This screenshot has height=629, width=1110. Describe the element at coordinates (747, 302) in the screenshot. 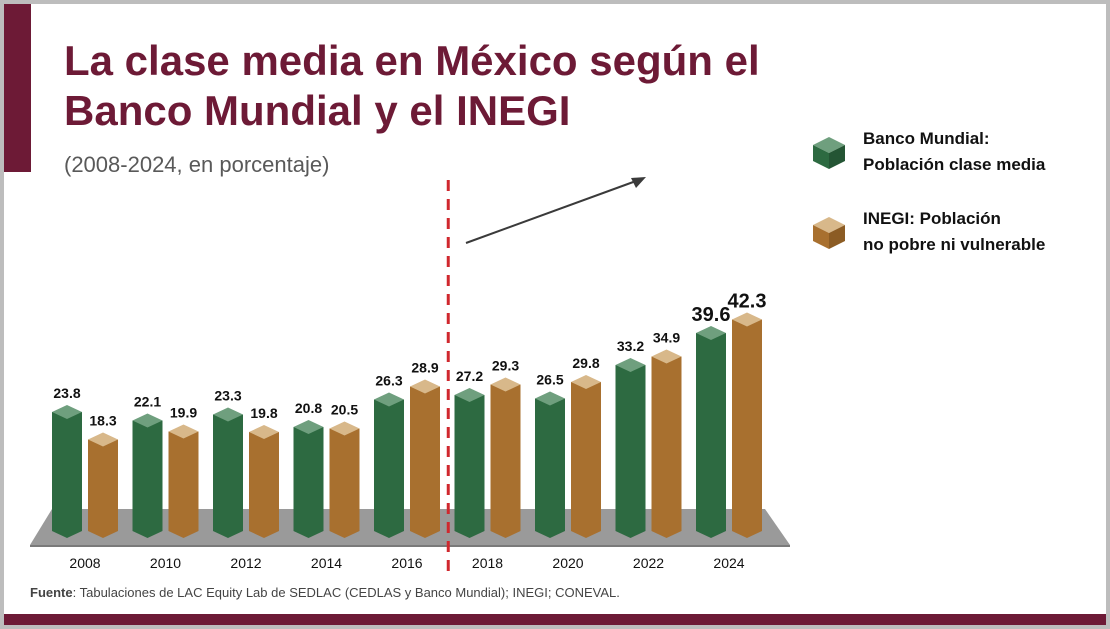

I see `value-label-inegi-2024: 42.3` at that location.